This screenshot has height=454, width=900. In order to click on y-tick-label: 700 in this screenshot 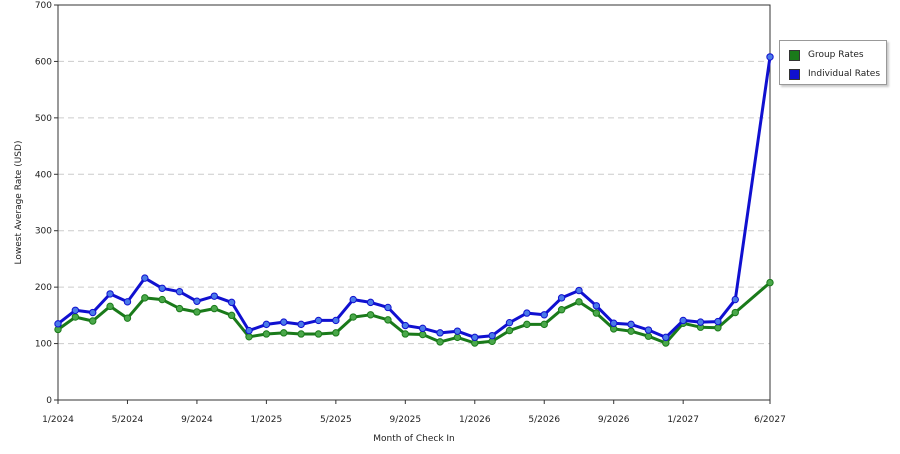, I will do `click(43, 6)`.